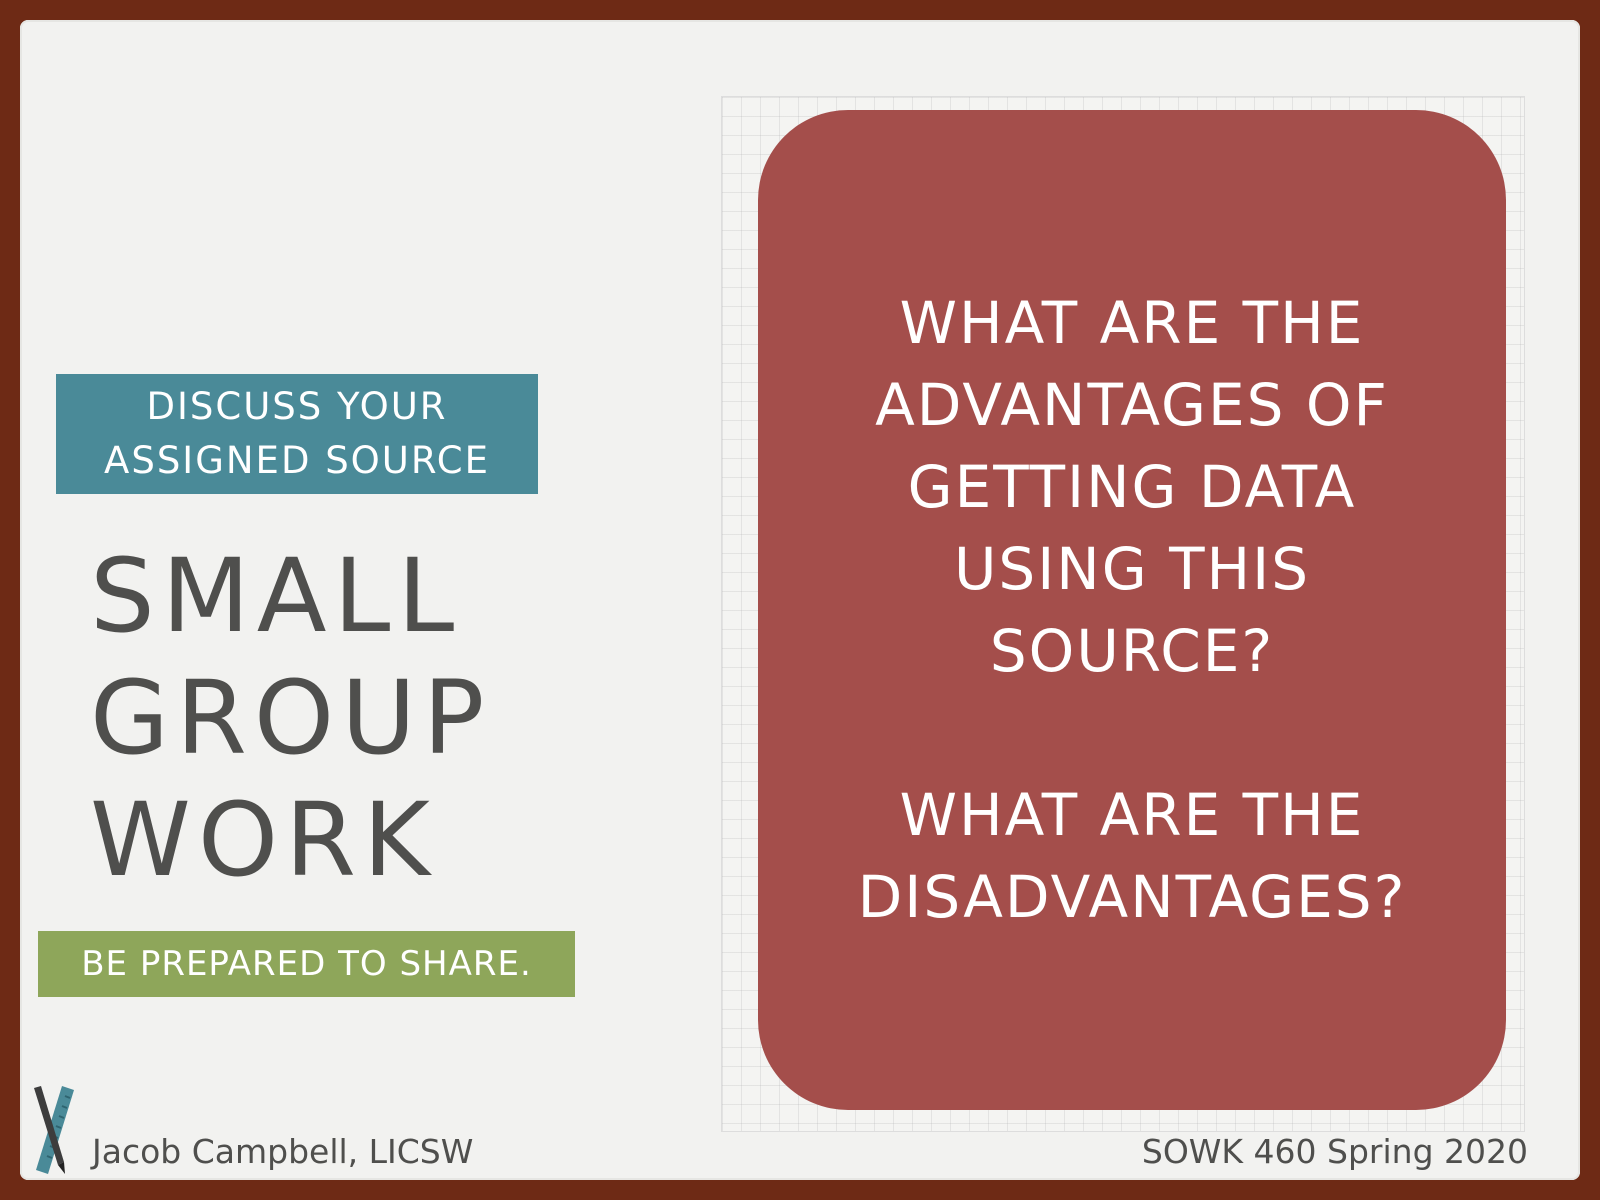 The width and height of the screenshot is (1600, 1200). I want to click on pen-and-ruler-icon, so click(54, 1130).